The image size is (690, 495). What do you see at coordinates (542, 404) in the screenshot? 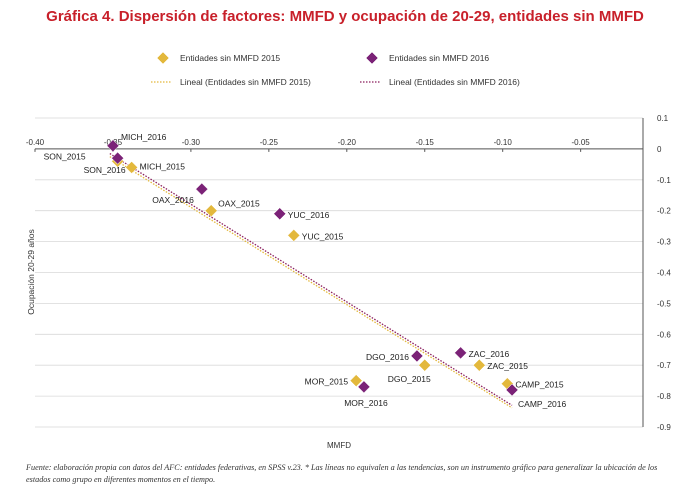
I see `point-label: CAMP_2016` at bounding box center [542, 404].